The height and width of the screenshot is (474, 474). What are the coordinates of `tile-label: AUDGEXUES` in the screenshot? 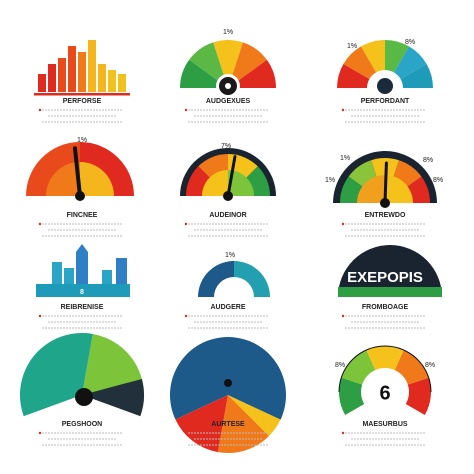 It's located at (228, 101).